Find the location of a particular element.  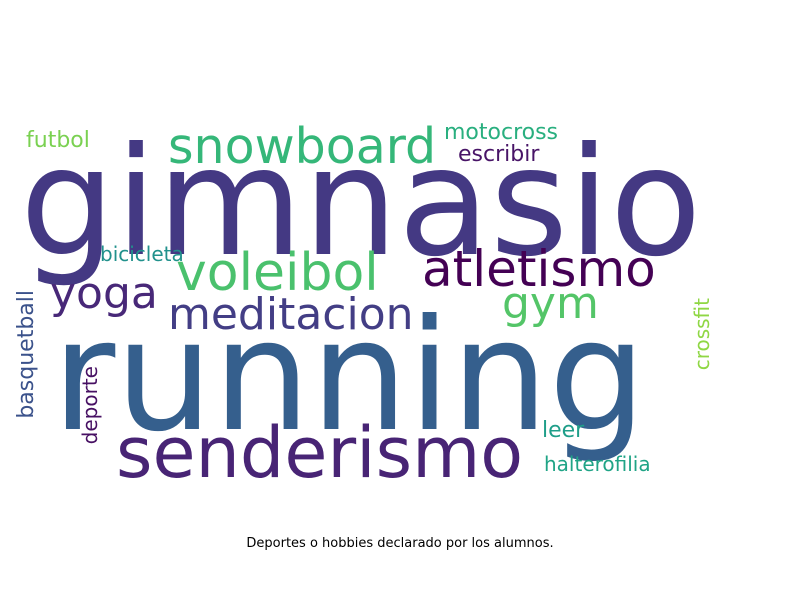

word-senderismo: senderismo is located at coordinates (320, 453).